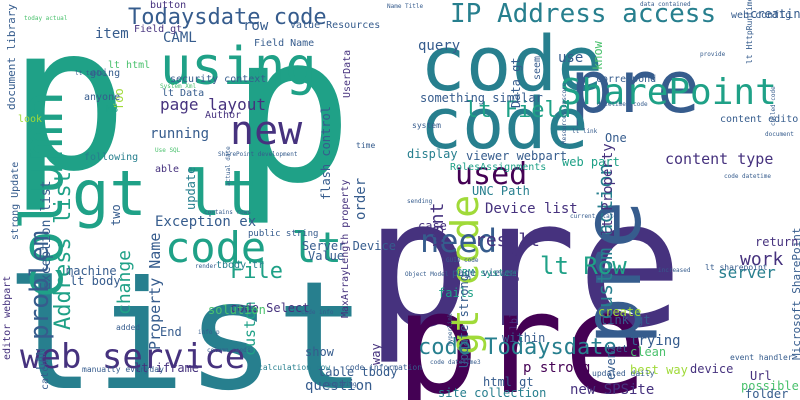 This screenshot has height=400, width=800. Describe the element at coordinates (326, 153) in the screenshot. I see `cloud-word: flash control` at that location.